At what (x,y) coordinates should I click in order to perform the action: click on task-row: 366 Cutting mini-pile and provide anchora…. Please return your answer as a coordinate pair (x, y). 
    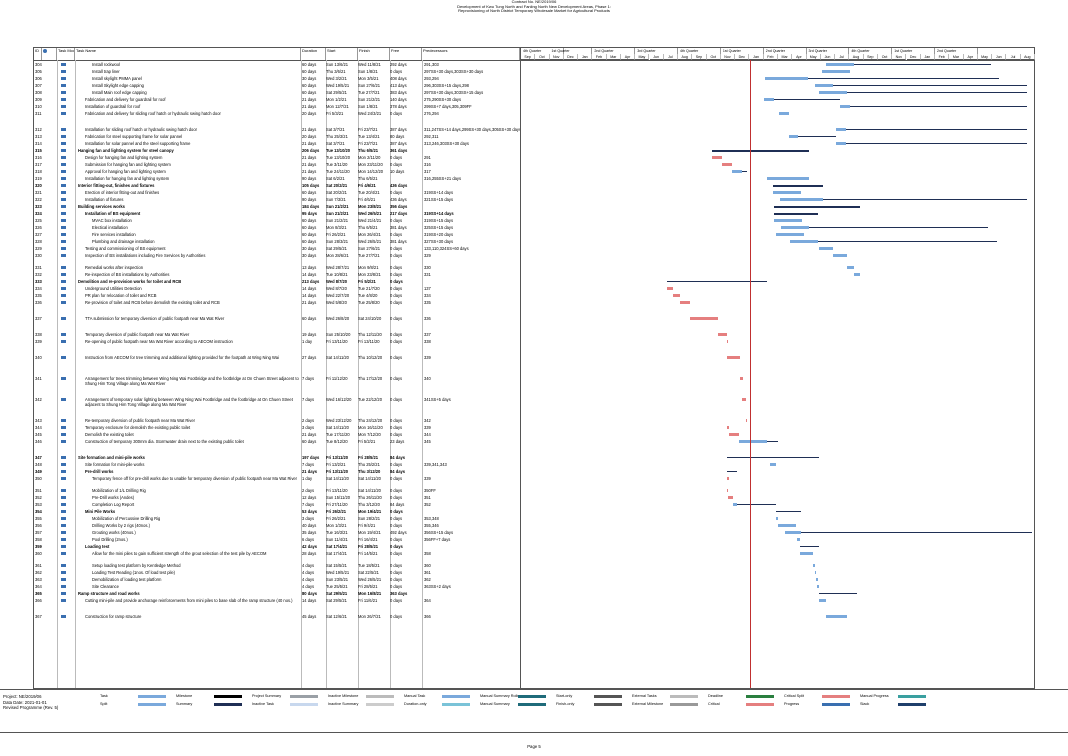
    Looking at the image, I should click on (277, 603).